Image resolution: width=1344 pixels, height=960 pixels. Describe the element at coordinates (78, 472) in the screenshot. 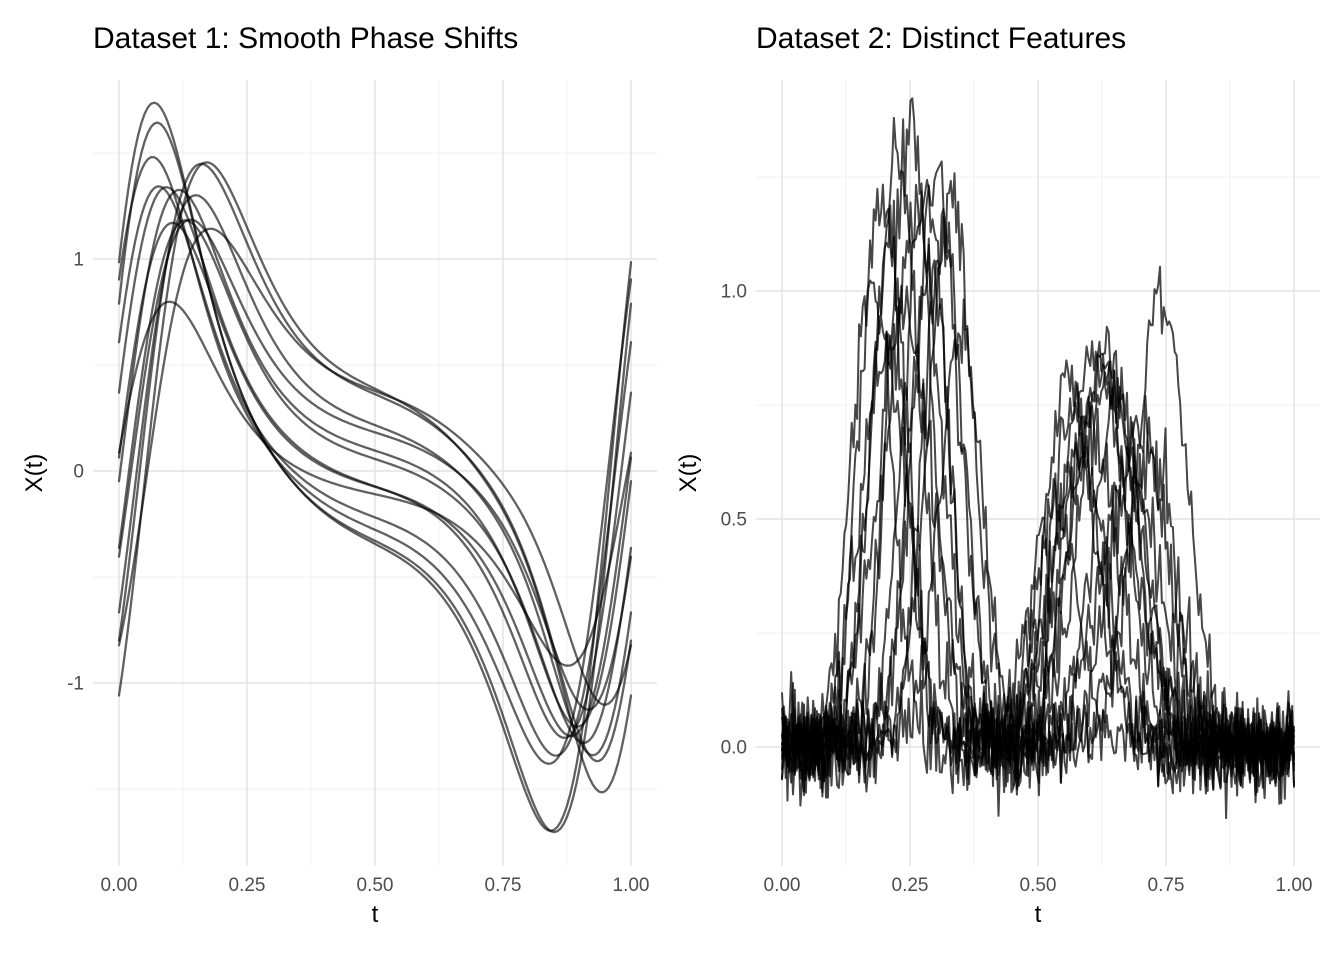

I see `y-tick-label: 0` at that location.